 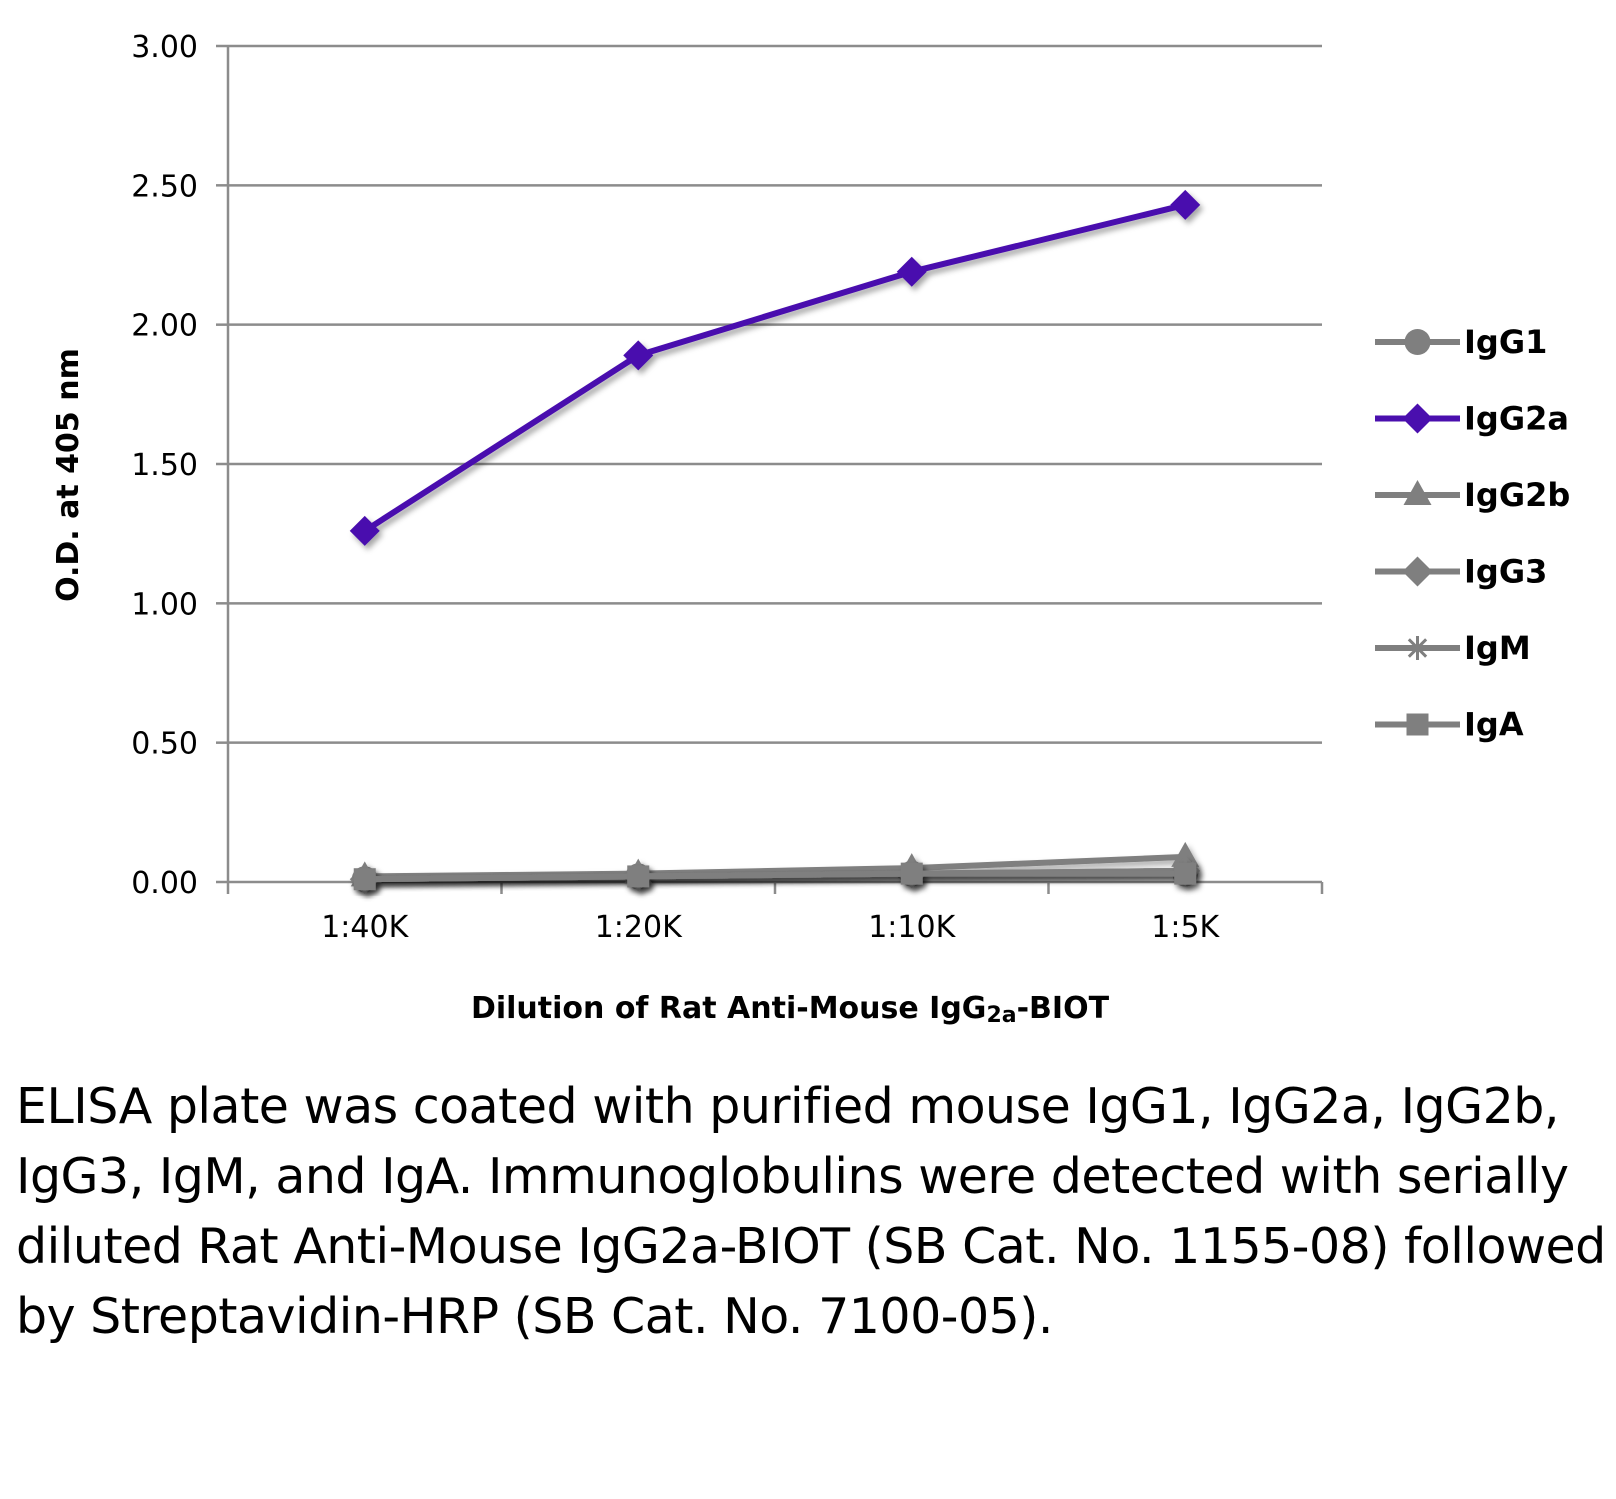 I want to click on legend-item-igg3: IgG3, so click(x=1461, y=572).